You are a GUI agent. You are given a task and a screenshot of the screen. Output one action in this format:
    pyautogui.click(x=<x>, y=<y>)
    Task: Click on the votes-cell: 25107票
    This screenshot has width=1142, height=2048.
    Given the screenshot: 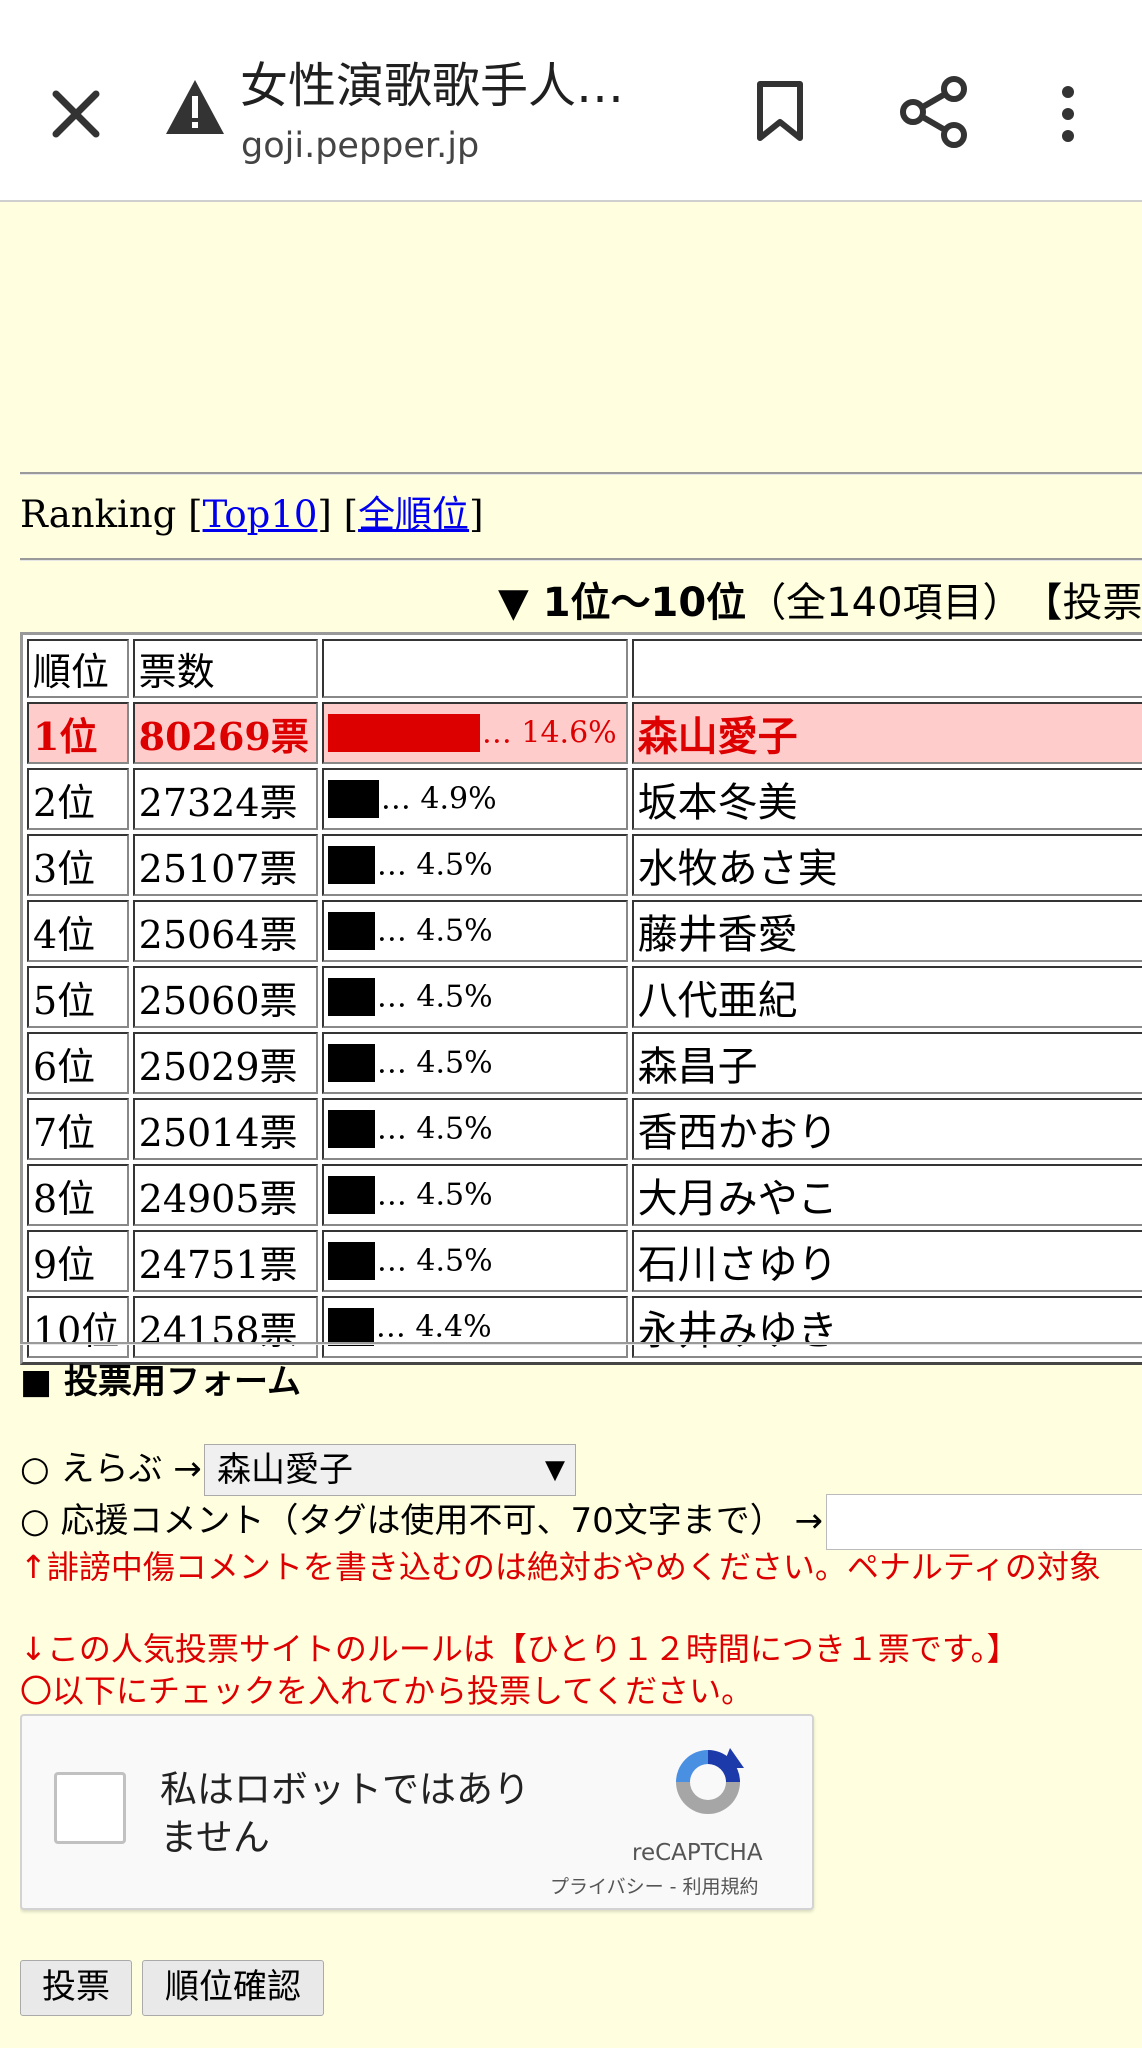 What is the action you would take?
    pyautogui.click(x=225, y=865)
    